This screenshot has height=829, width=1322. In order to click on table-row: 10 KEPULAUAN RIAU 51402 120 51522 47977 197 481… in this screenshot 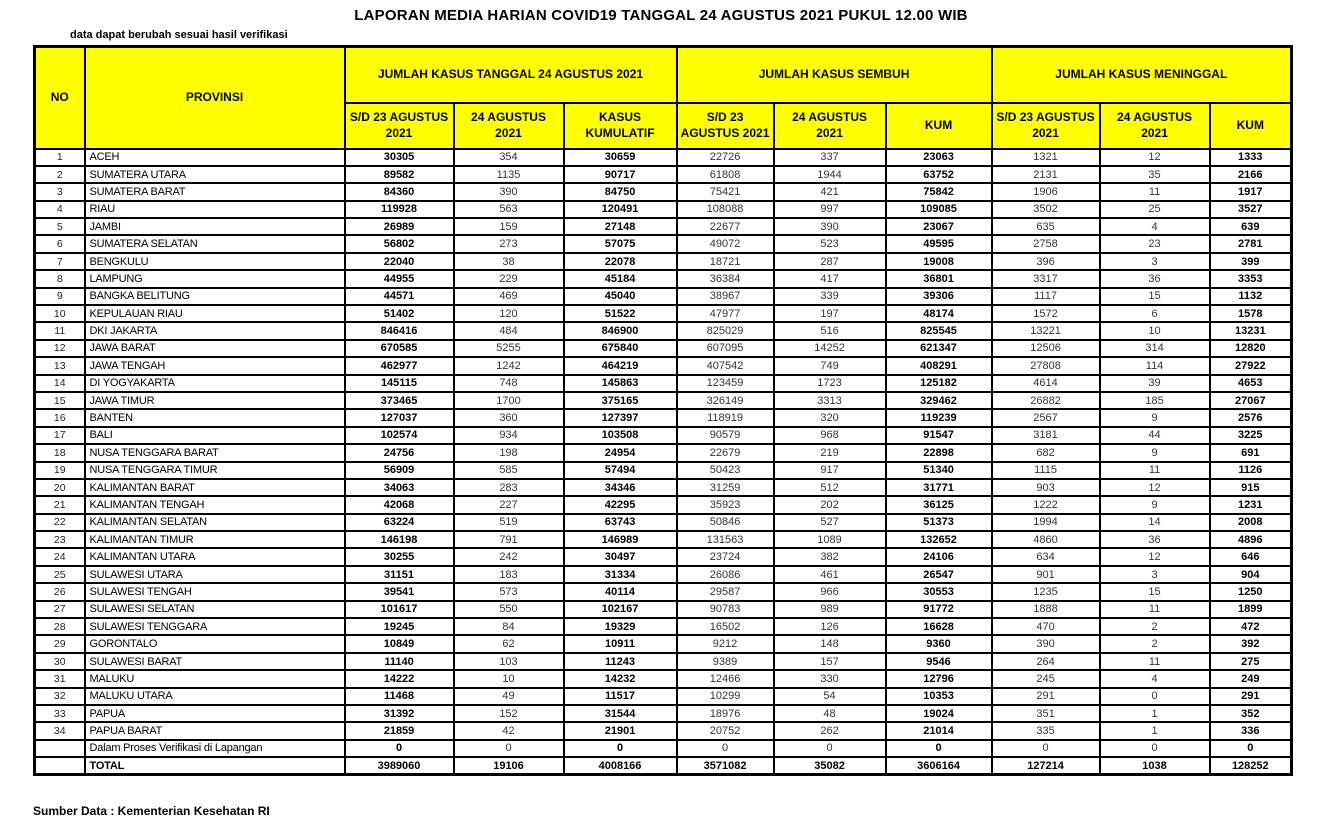, I will do `click(663, 313)`.